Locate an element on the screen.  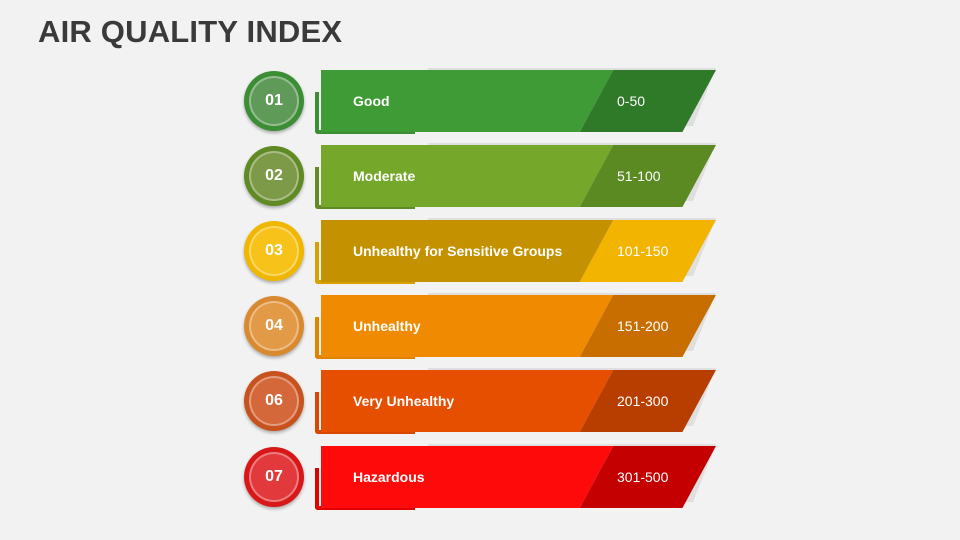
level-label: Good is located at coordinates (371, 101).